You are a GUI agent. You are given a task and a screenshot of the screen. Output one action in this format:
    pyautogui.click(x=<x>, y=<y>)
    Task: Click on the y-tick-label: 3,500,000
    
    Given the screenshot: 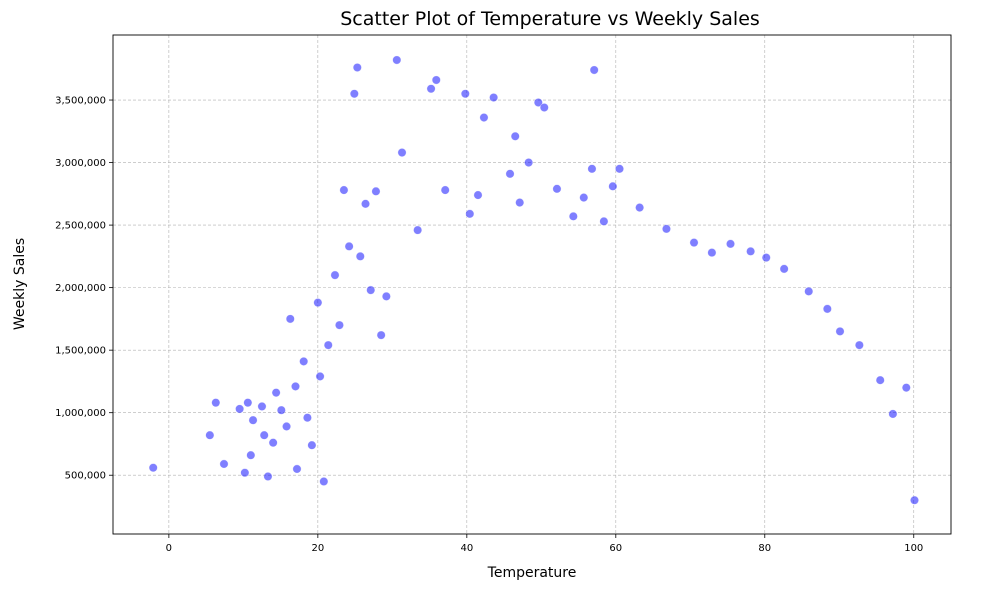 What is the action you would take?
    pyautogui.click(x=80, y=101)
    